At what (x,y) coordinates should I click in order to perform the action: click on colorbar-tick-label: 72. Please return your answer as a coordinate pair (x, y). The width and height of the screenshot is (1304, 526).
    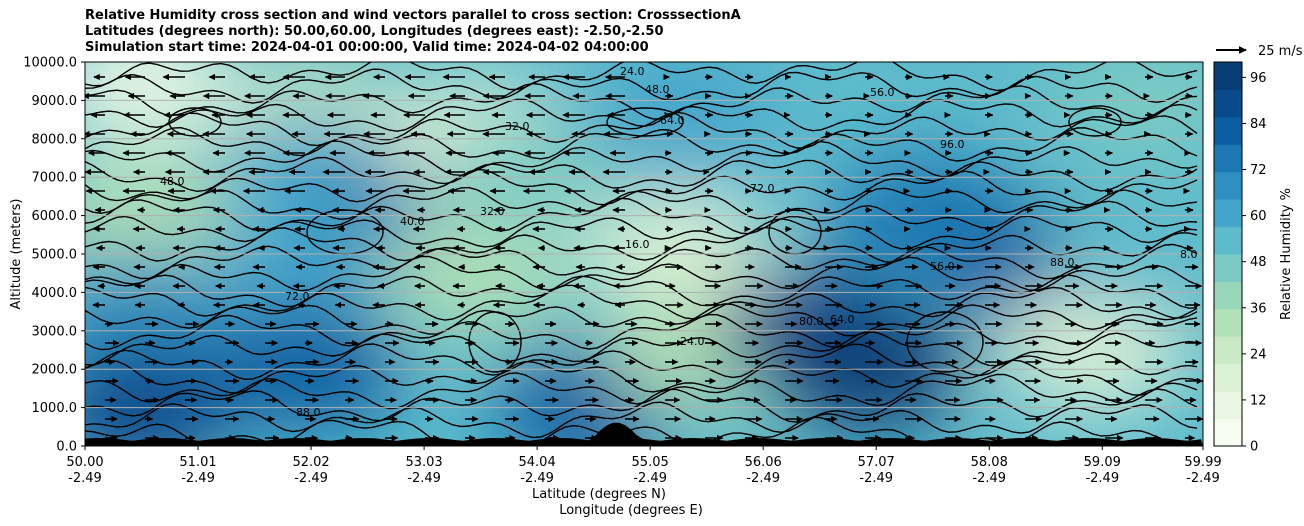
    Looking at the image, I should click on (1258, 170).